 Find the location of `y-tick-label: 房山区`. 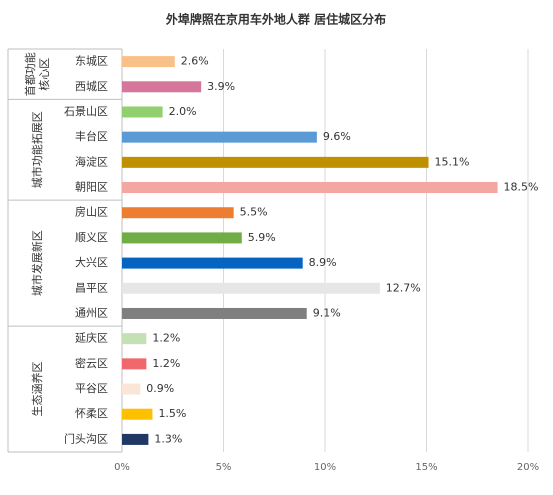

y-tick-label: 房山区 is located at coordinates (91, 212).